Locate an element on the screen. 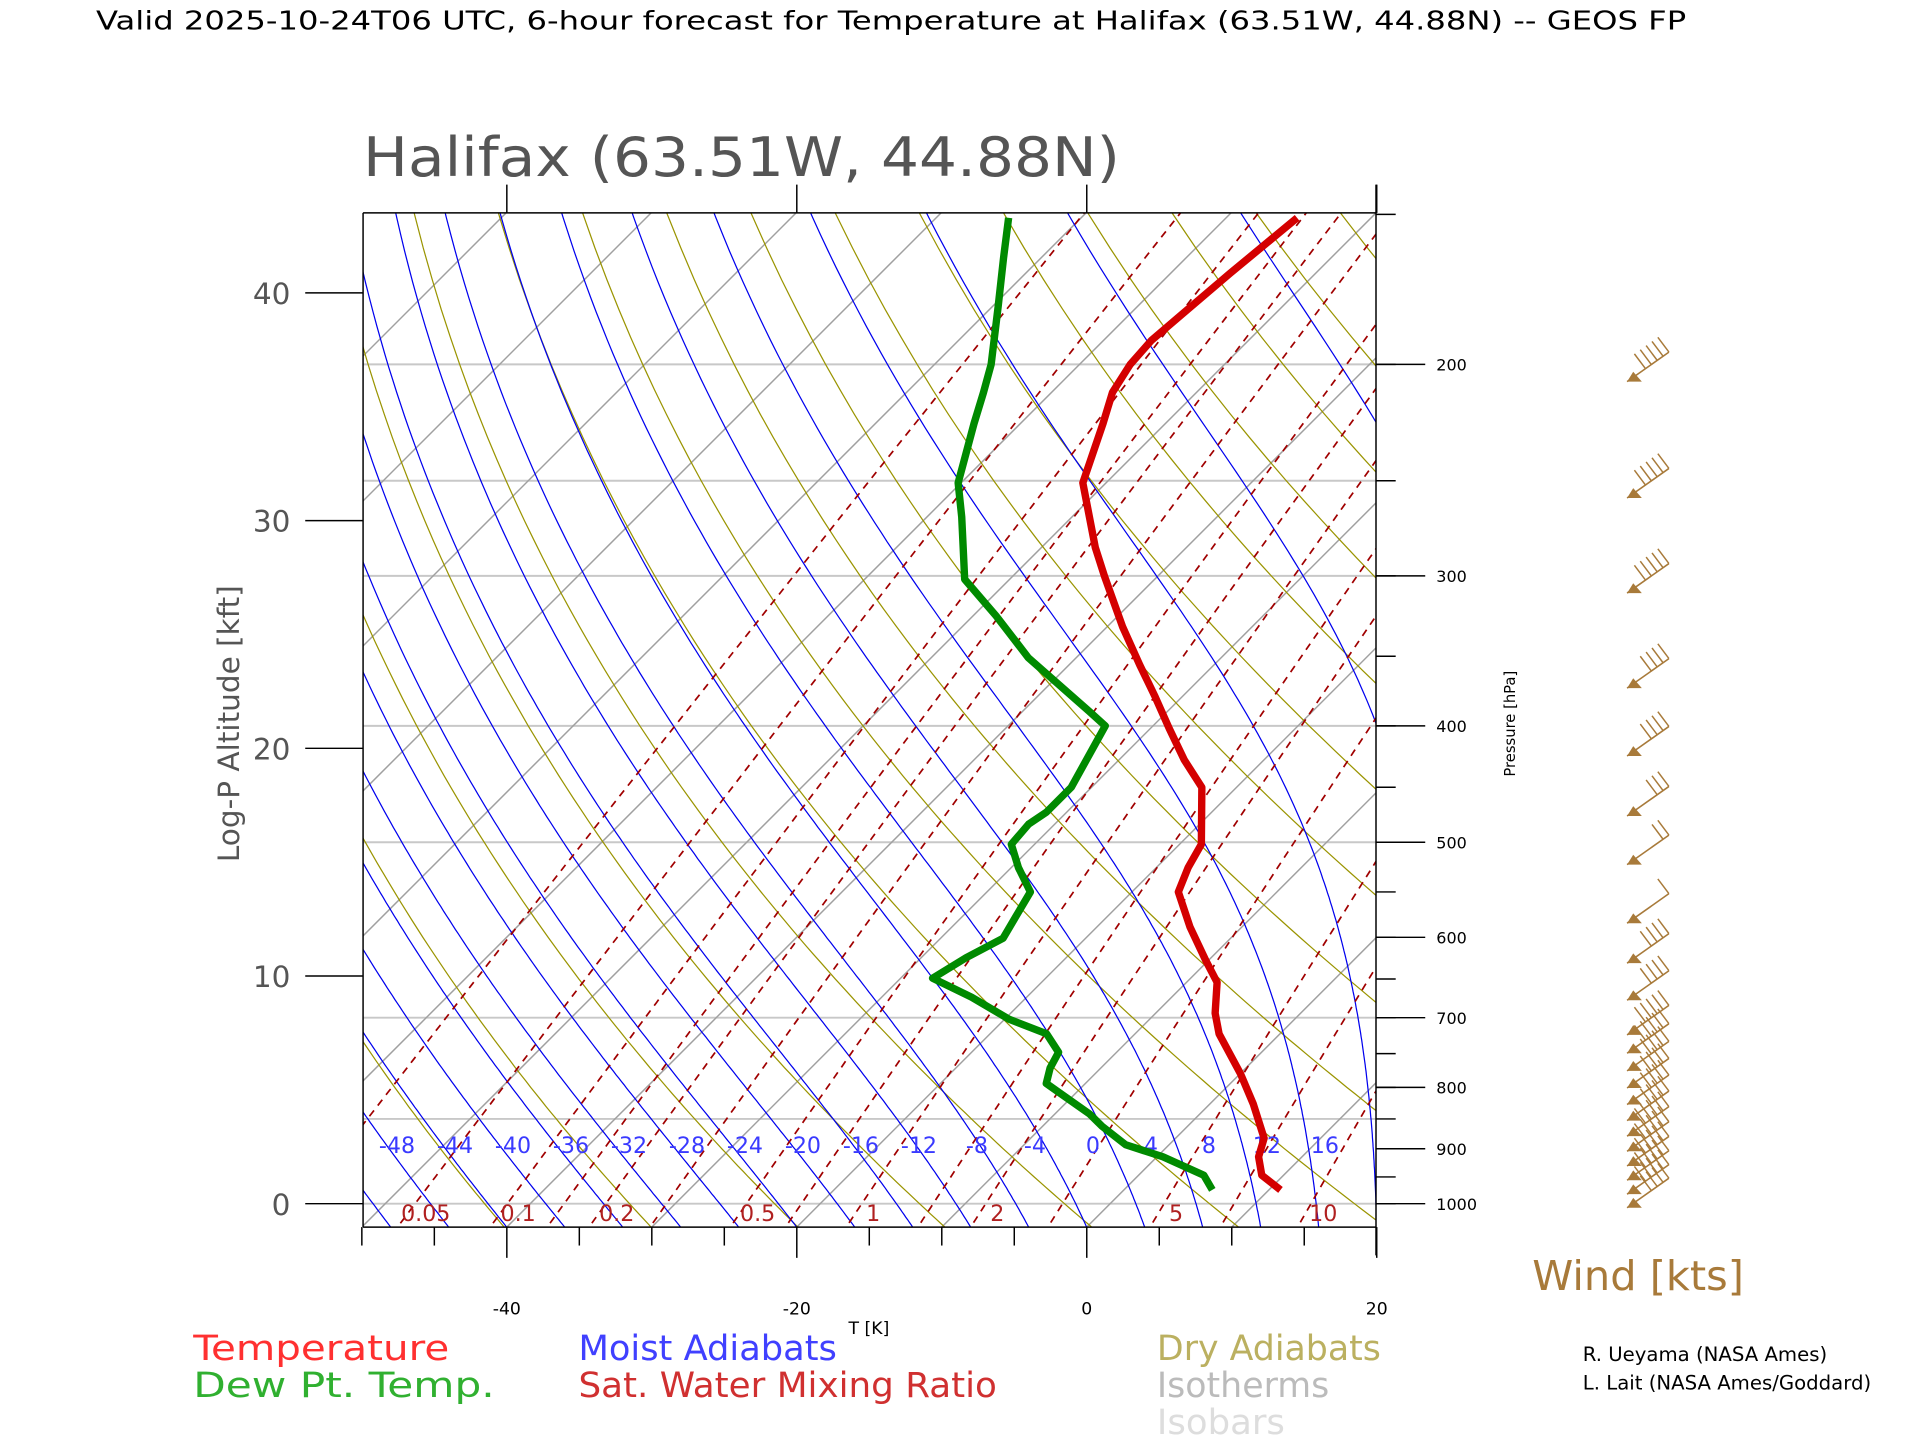  y-tick-label: 40 is located at coordinates (272, 294).